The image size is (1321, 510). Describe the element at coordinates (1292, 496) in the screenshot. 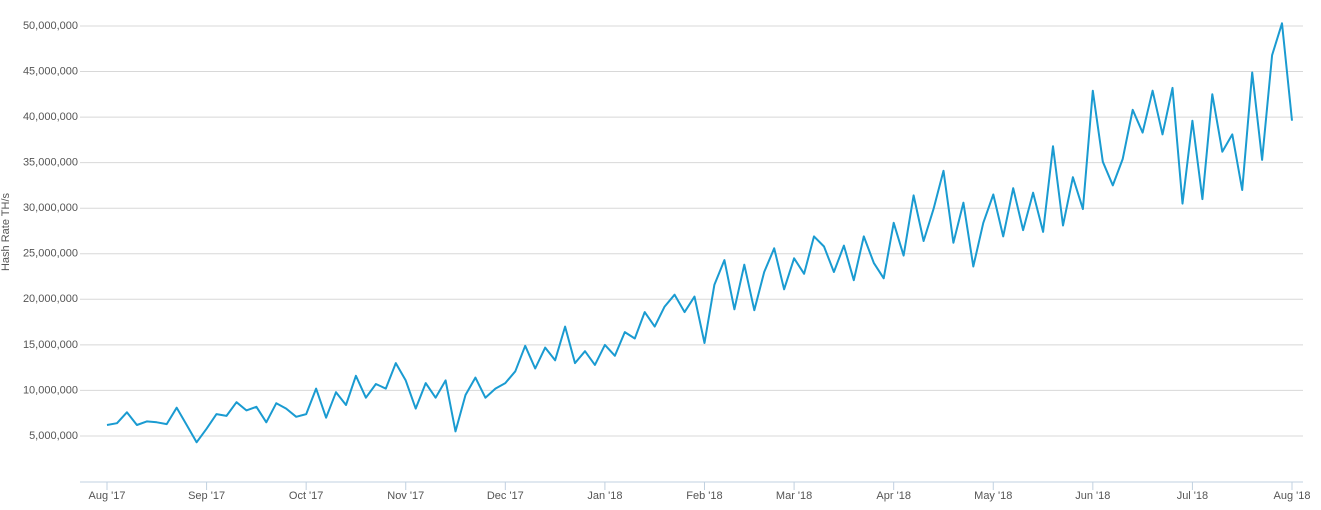

I see `x-tick-label: Aug '18` at that location.